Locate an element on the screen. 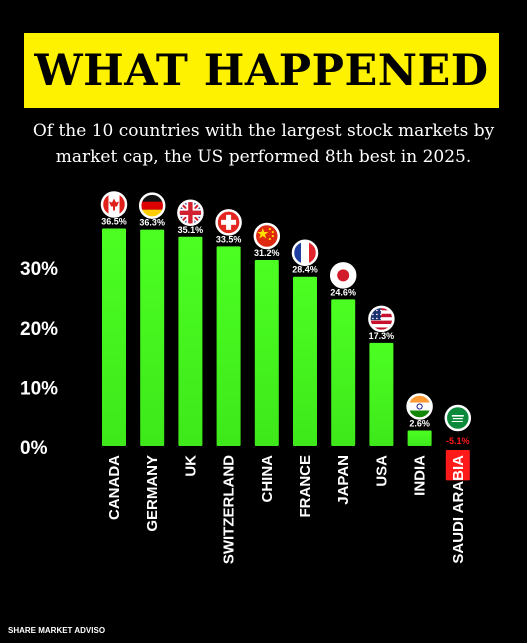 The width and height of the screenshot is (527, 643). flag-india-icon is located at coordinates (419, 406).